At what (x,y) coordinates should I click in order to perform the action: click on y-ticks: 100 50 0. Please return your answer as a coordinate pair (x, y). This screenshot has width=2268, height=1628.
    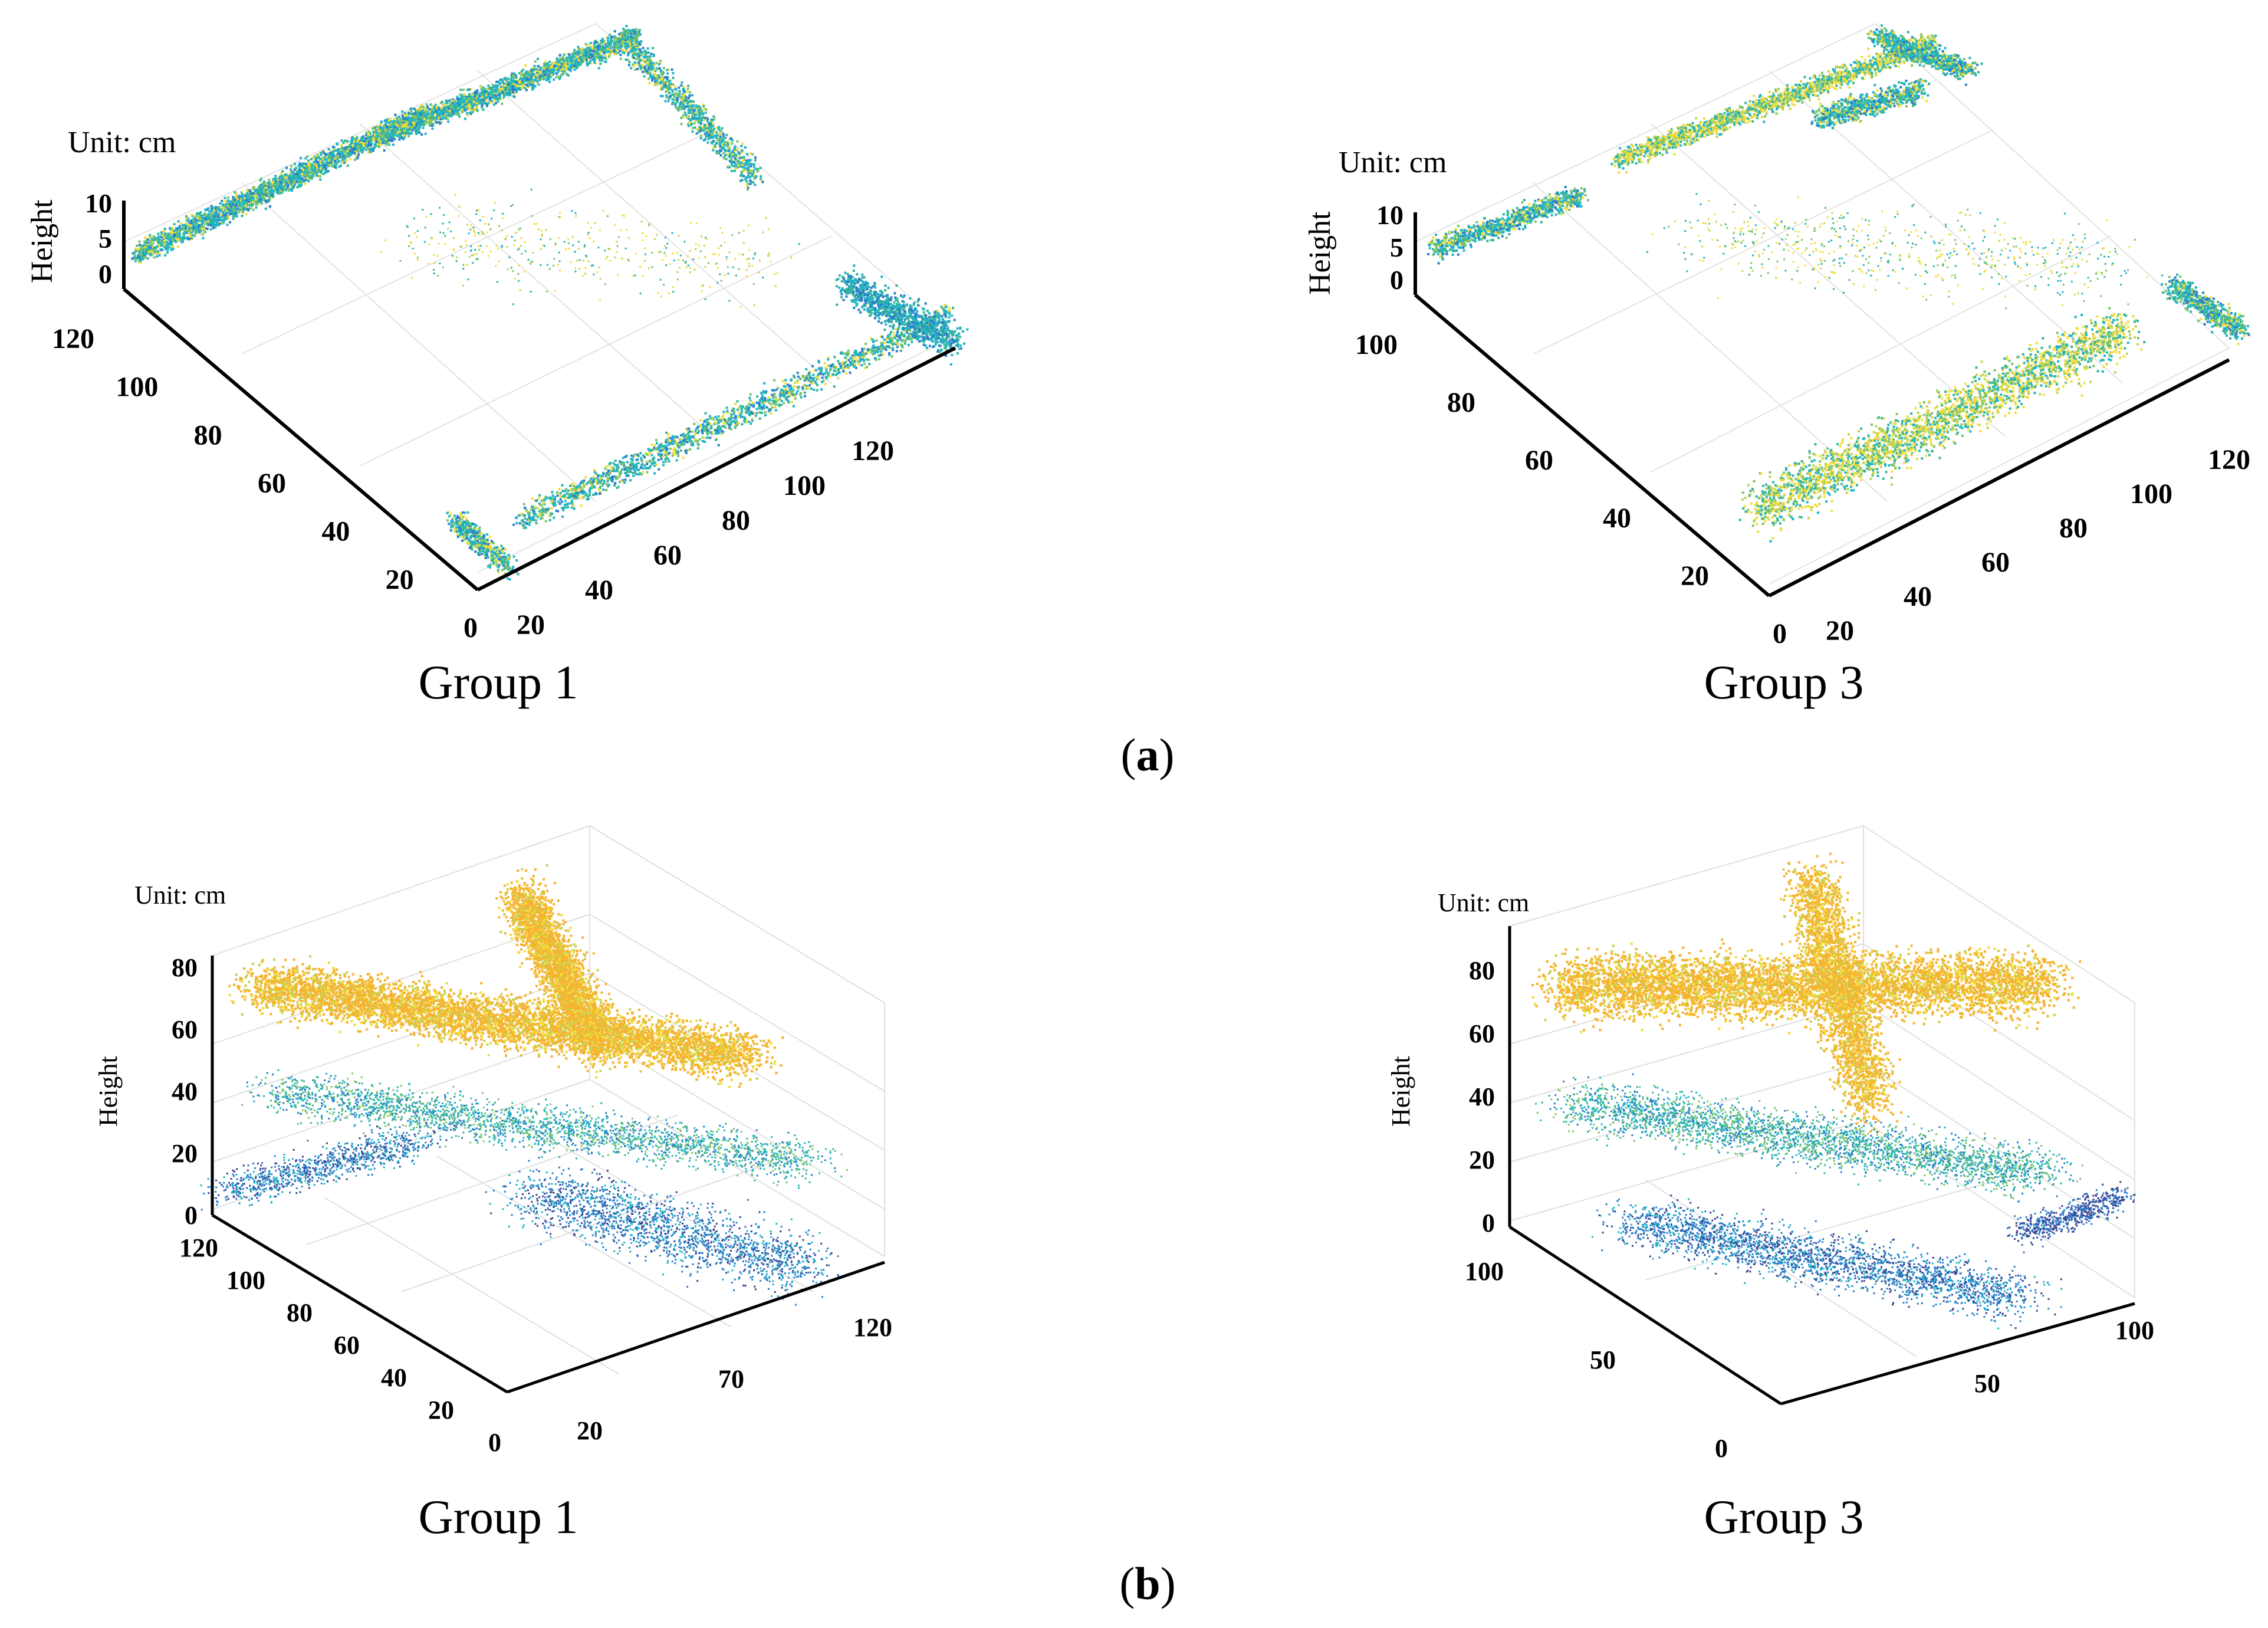
    Looking at the image, I should click on (1597, 1360).